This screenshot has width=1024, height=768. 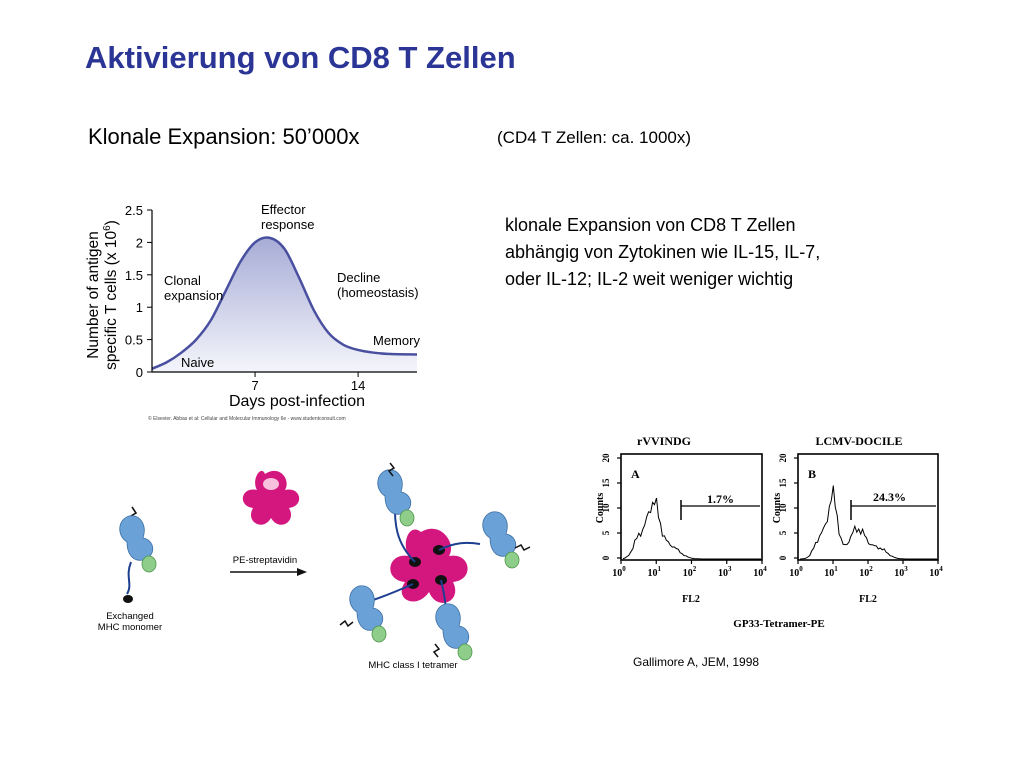 What do you see at coordinates (139, 242) in the screenshot?
I see `y-tick-label: 2` at bounding box center [139, 242].